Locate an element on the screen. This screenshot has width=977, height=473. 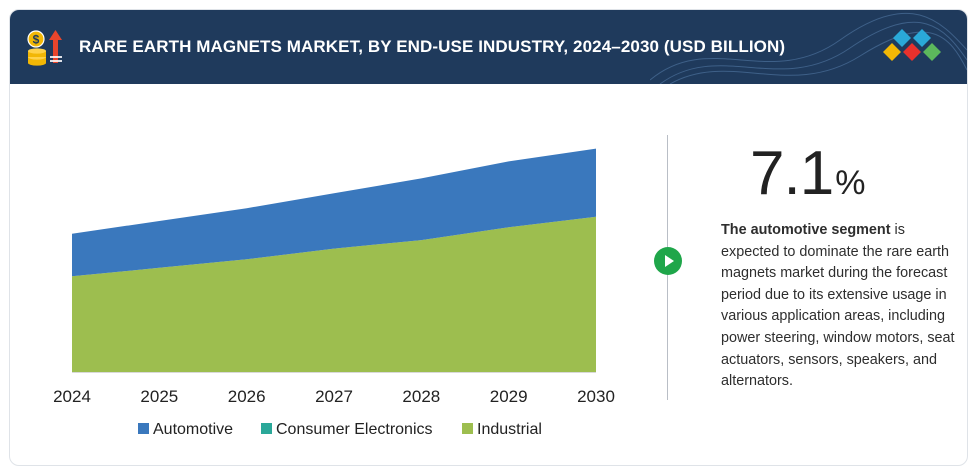
brand-diamonds-logo is located at coordinates (912, 45).